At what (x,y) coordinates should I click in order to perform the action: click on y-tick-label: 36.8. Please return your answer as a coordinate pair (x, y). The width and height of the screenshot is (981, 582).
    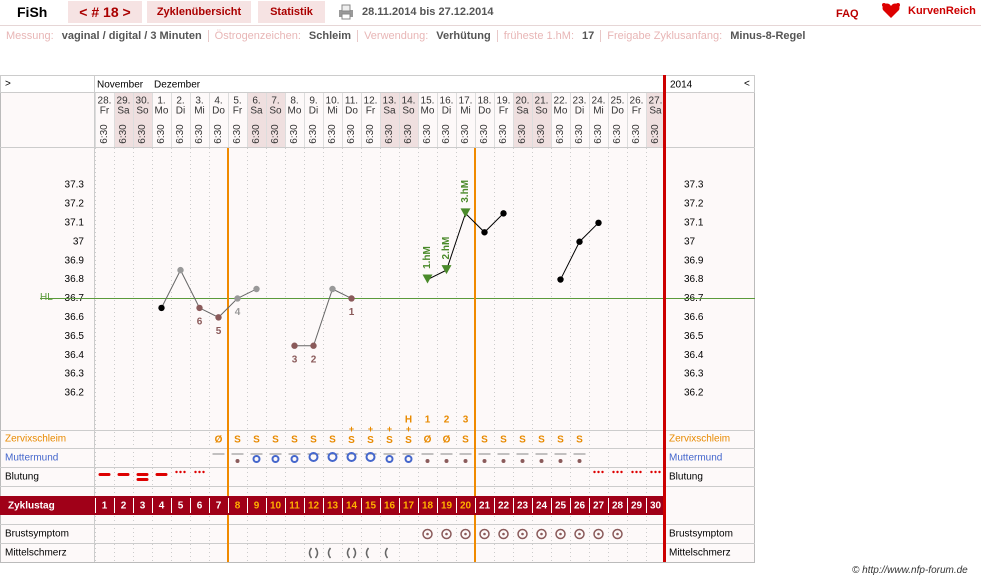
    Looking at the image, I should click on (75, 279).